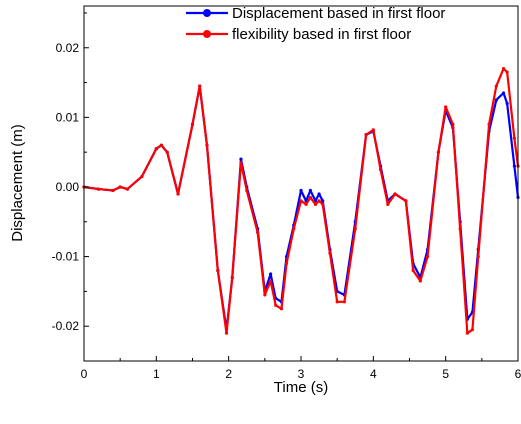 The image size is (521, 424). I want to click on x-tick-label: 0, so click(84, 374).